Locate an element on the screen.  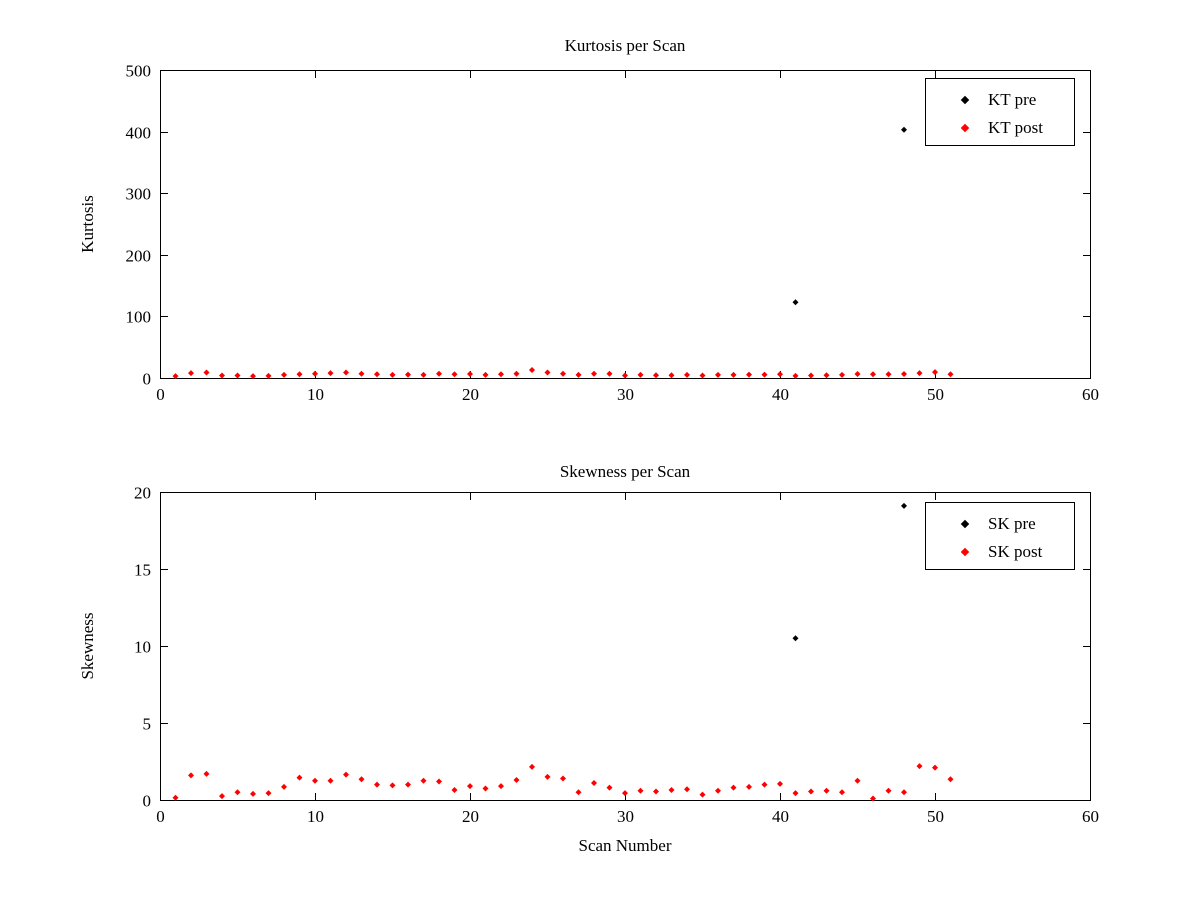
y-tick-label: 500 is located at coordinates (139, 71).